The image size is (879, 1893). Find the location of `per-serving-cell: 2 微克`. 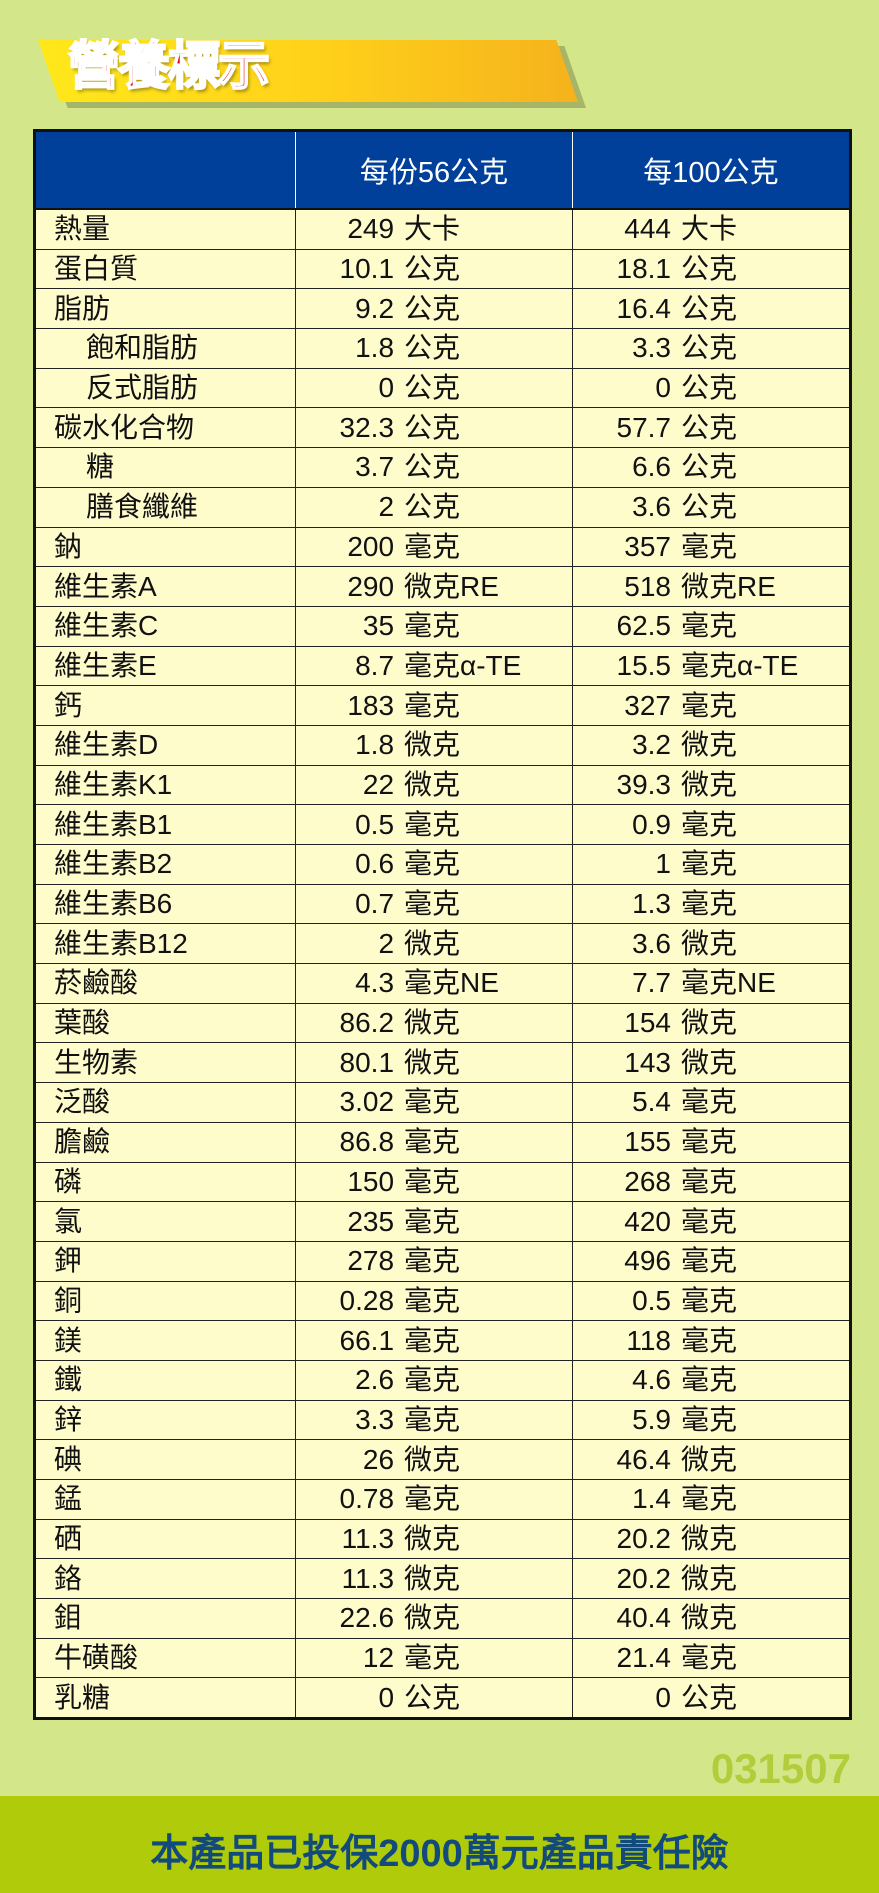

per-serving-cell: 2 微克 is located at coordinates (434, 944).